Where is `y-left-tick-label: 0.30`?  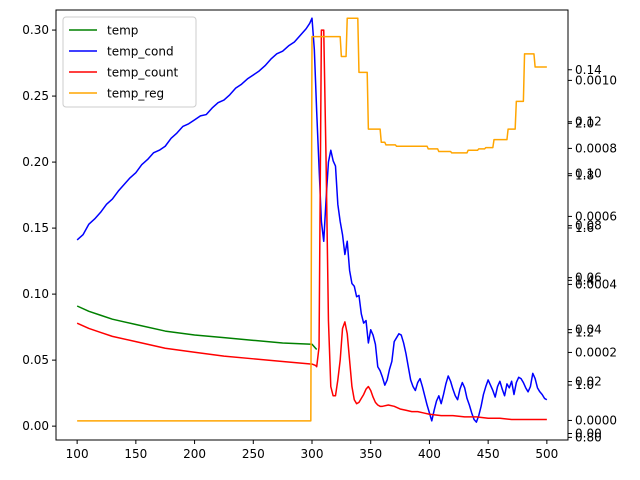 y-left-tick-label: 0.30 is located at coordinates (35, 30).